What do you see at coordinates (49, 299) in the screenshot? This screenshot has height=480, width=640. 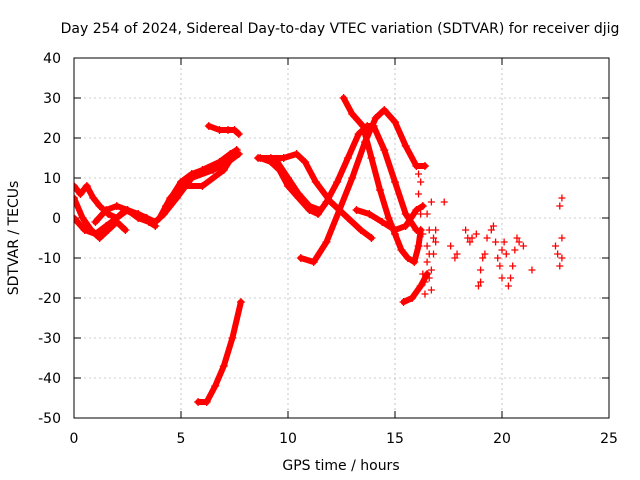 I see `y-tick-label: -20` at bounding box center [49, 299].